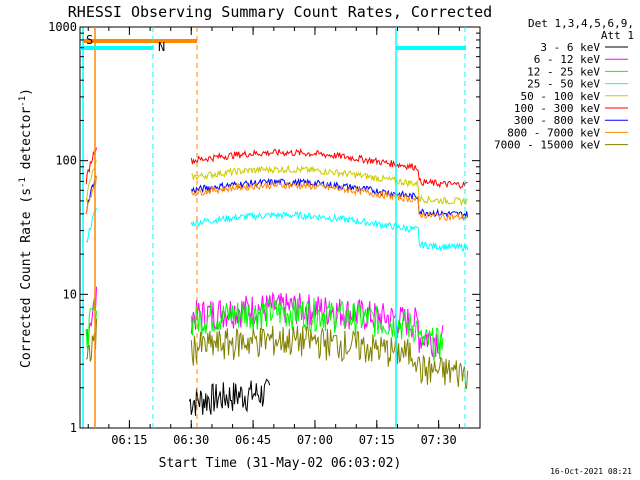 This screenshot has width=640, height=480. What do you see at coordinates (191, 440) in the screenshot?
I see `x-tick-label-1: 06:30` at bounding box center [191, 440].